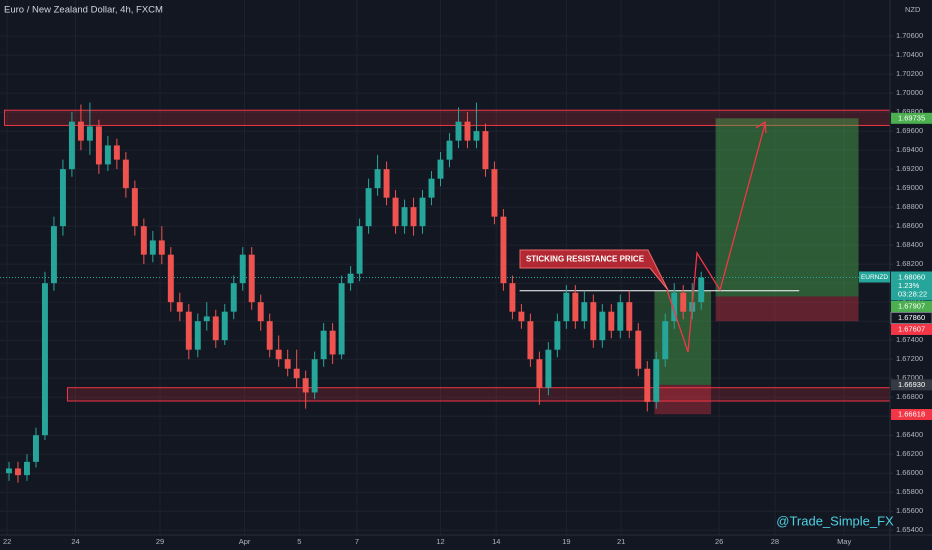 Image resolution: width=932 pixels, height=550 pixels. Describe the element at coordinates (7, 541) in the screenshot. I see `x-tick-label: 22` at that location.